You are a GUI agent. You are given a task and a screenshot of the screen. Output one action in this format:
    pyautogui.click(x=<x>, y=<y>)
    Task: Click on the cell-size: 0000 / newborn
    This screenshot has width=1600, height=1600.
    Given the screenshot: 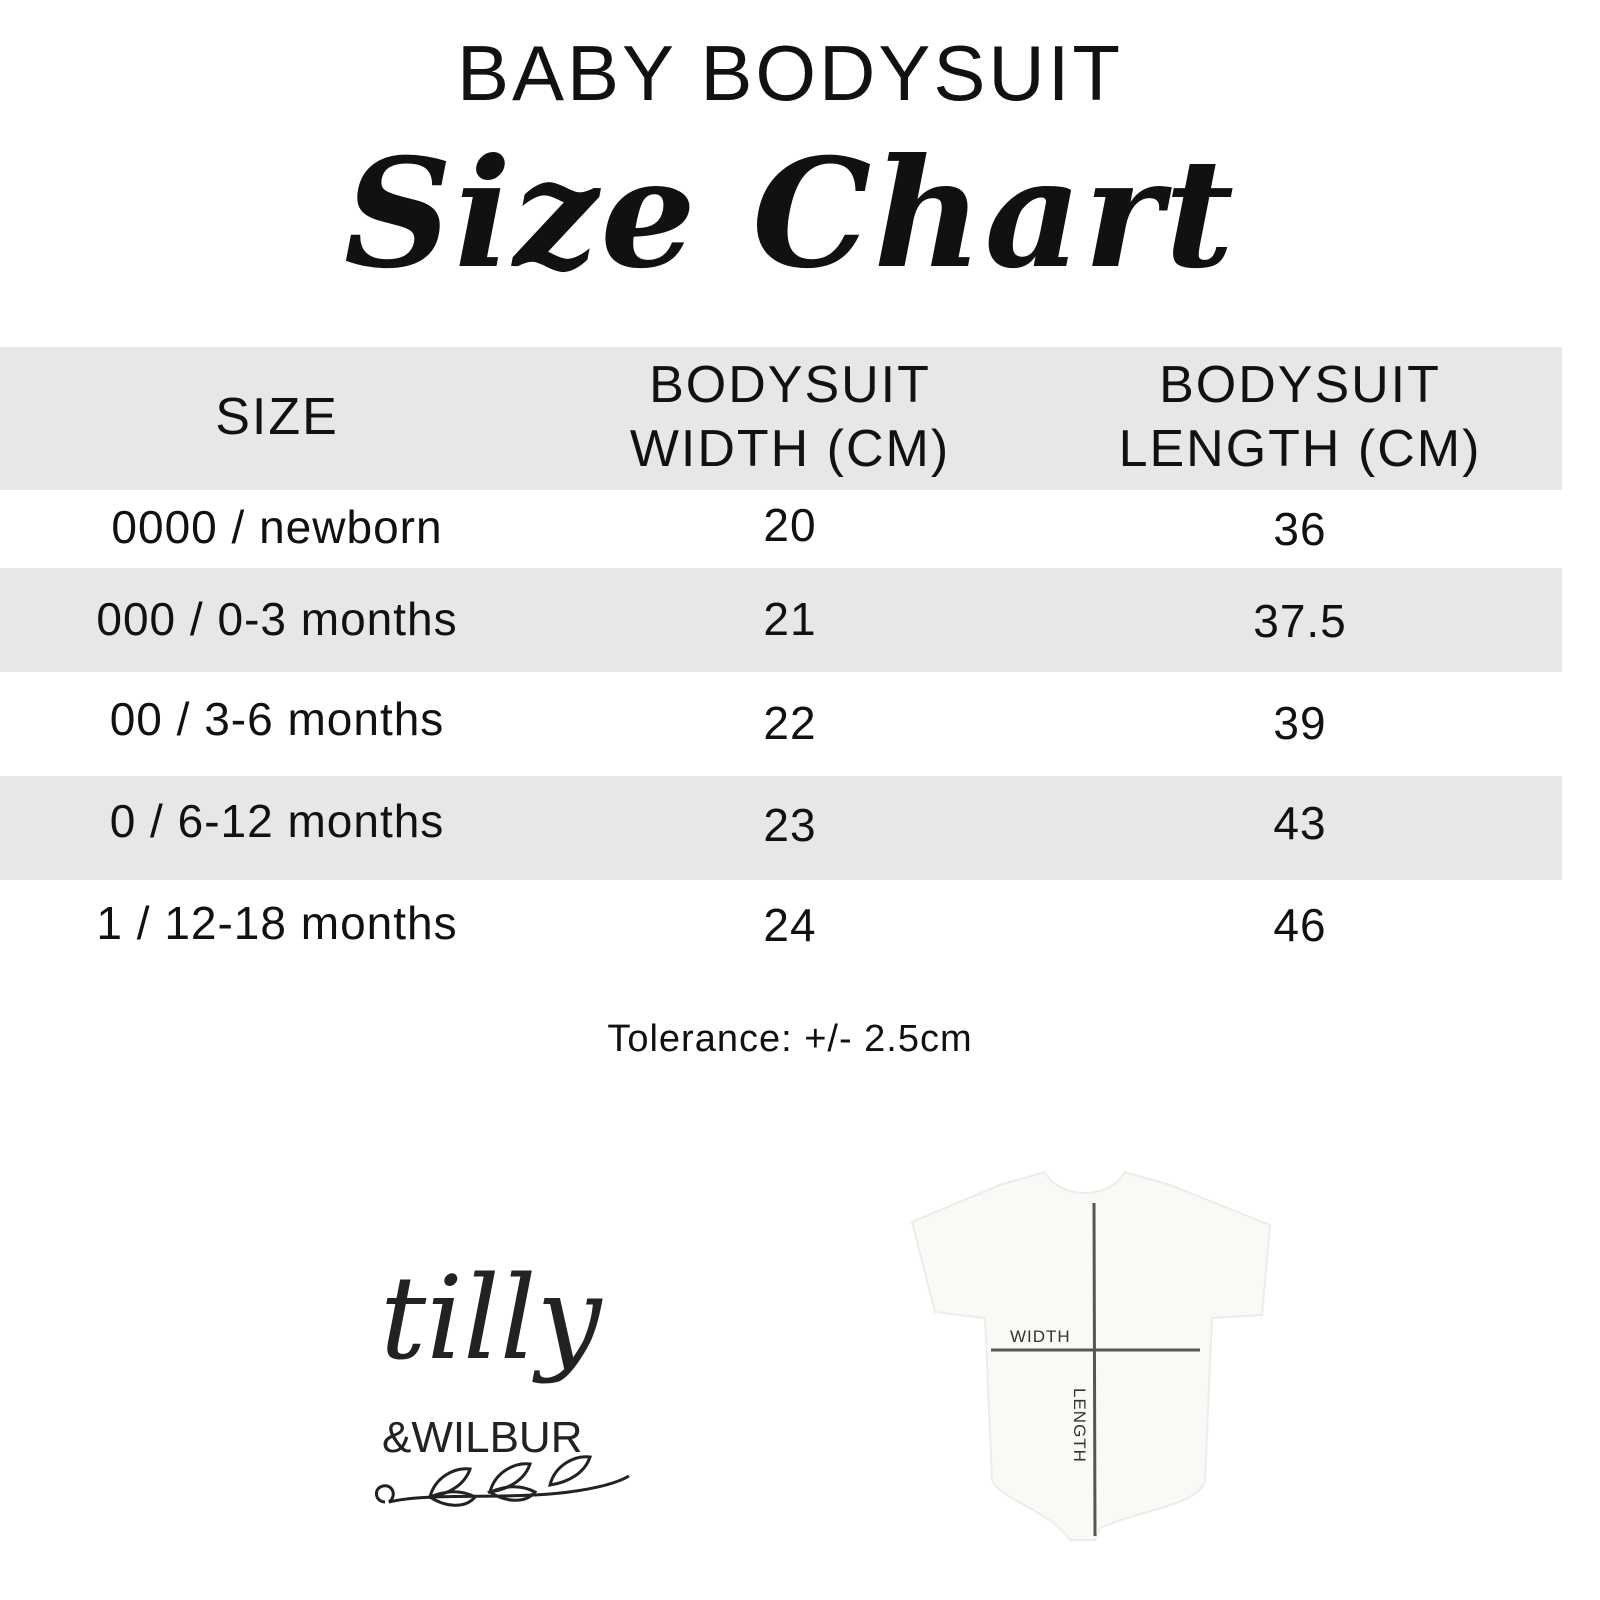 What is the action you would take?
    pyautogui.click(x=277, y=527)
    